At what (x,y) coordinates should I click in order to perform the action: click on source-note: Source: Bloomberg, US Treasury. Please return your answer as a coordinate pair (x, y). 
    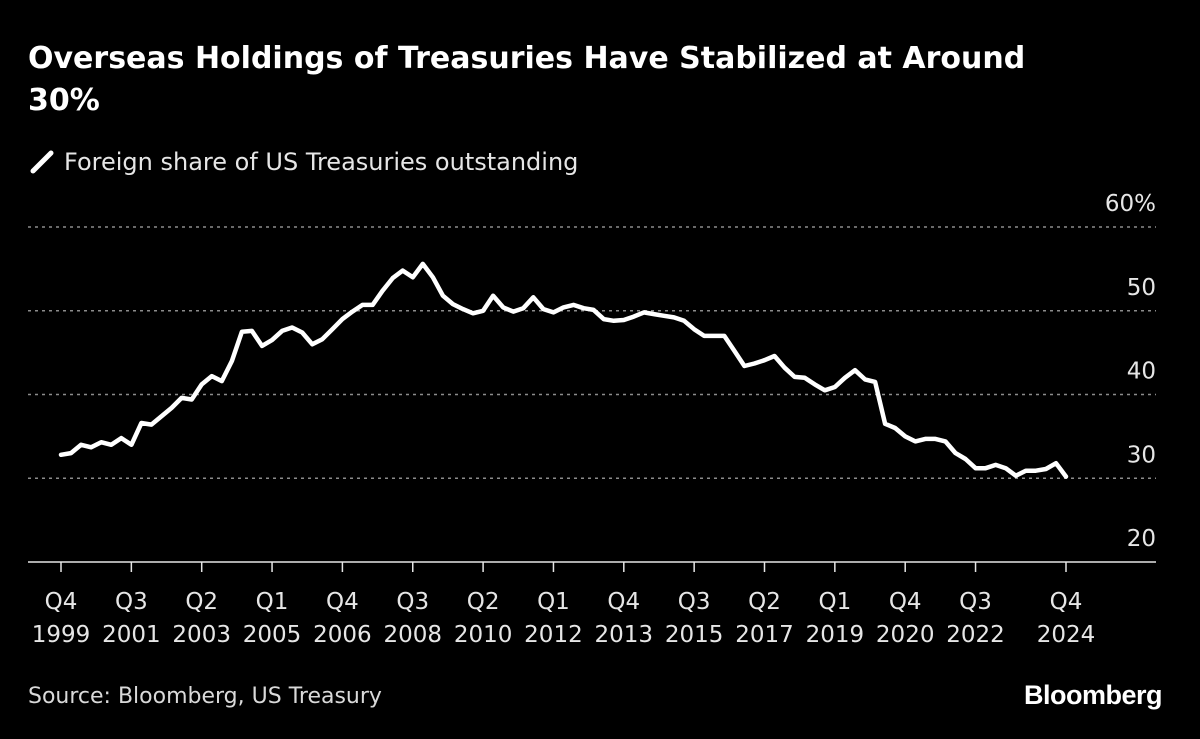
    Looking at the image, I should click on (205, 696).